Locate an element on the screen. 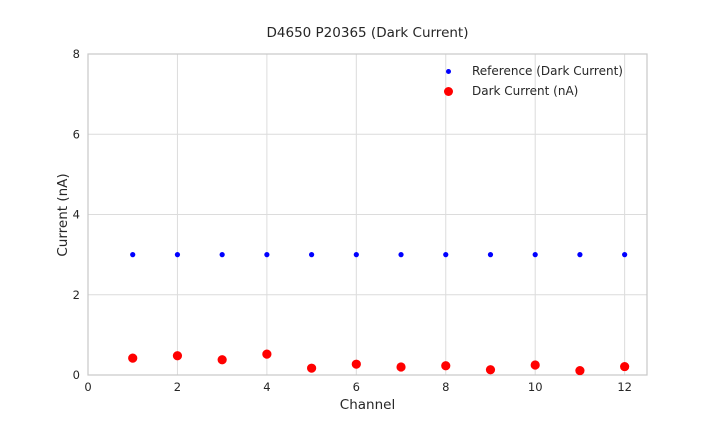  x-tick-label: 6 is located at coordinates (356, 387).